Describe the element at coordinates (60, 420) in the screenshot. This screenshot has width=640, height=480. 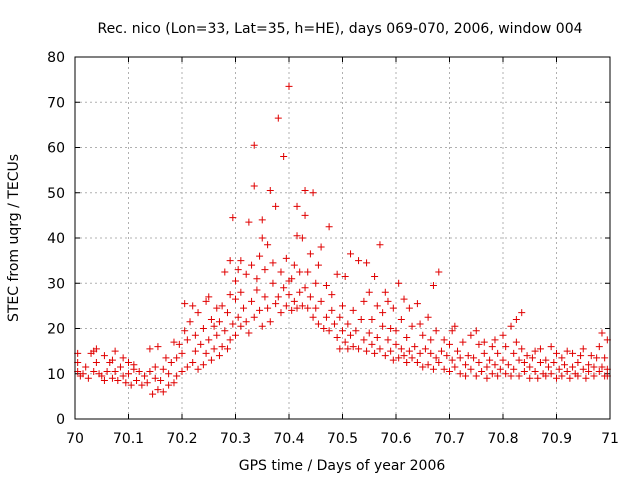
I see `y-tick-label: 0` at that location.